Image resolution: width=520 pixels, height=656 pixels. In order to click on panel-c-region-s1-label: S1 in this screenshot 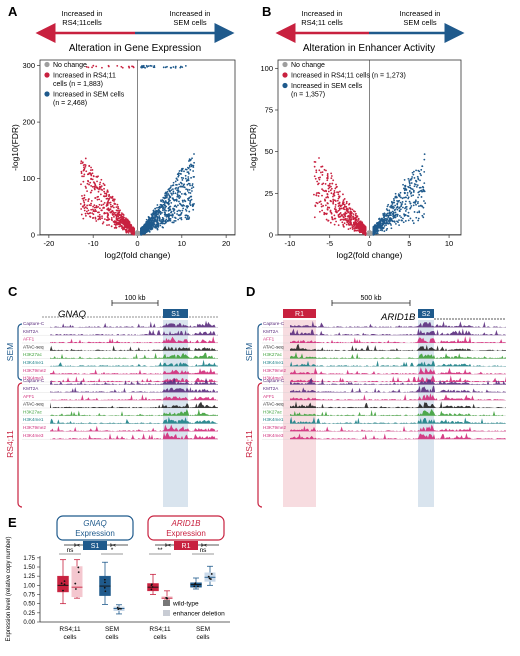, I will do `click(175, 314)`.